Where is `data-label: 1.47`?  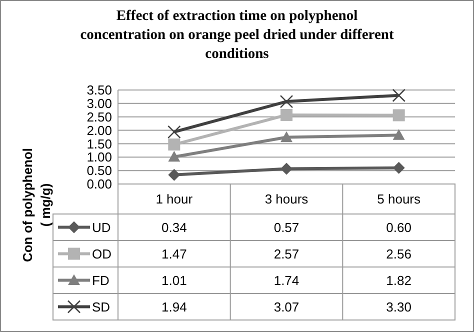 data-label: 1.47 is located at coordinates (174, 254).